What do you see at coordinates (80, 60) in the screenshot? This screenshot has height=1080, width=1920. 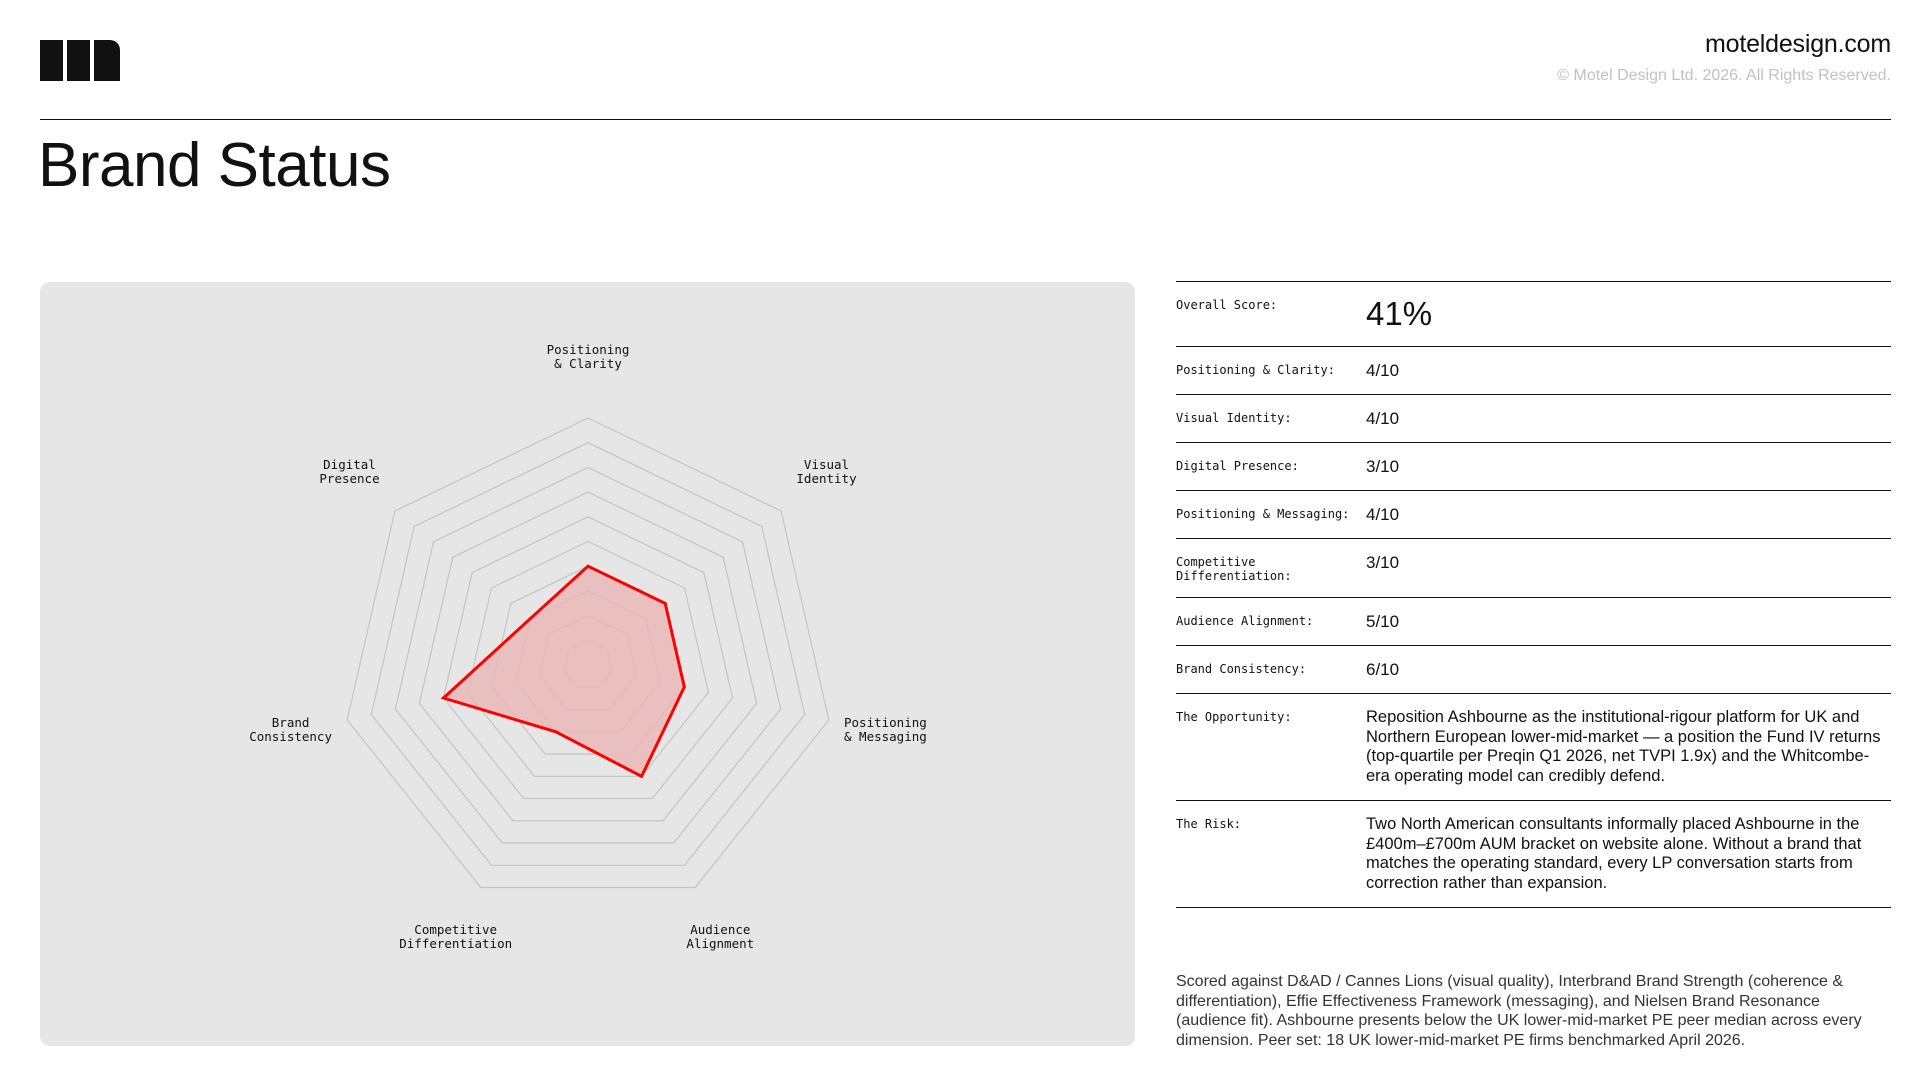 I see `motel-logo` at bounding box center [80, 60].